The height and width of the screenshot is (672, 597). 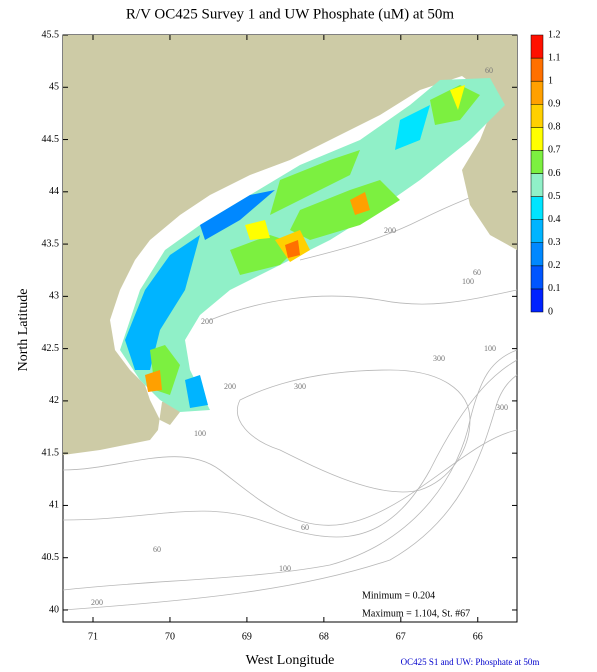 What do you see at coordinates (51, 34) in the screenshot?
I see `y-tick-label: 45.5` at bounding box center [51, 34].